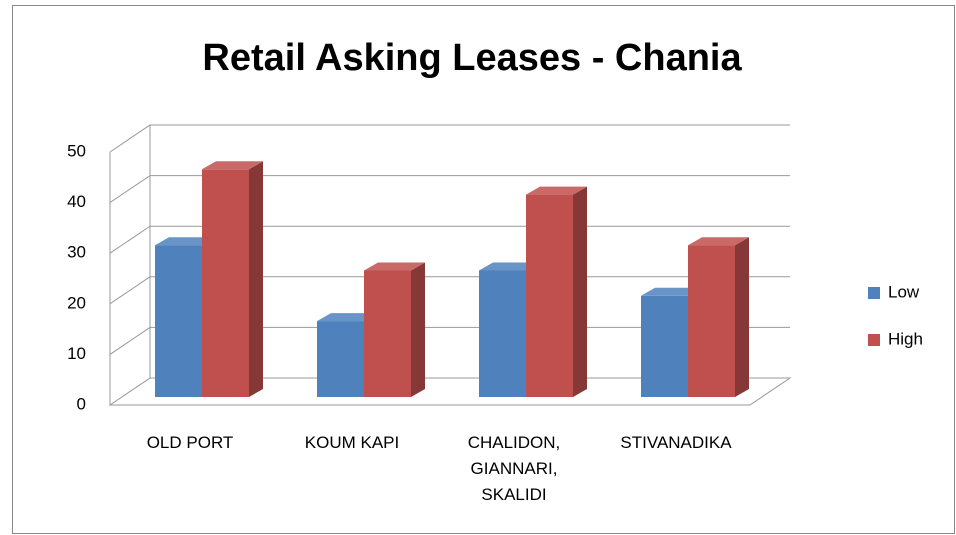  What do you see at coordinates (76, 252) in the screenshot?
I see `y-tick-label: 30` at bounding box center [76, 252].